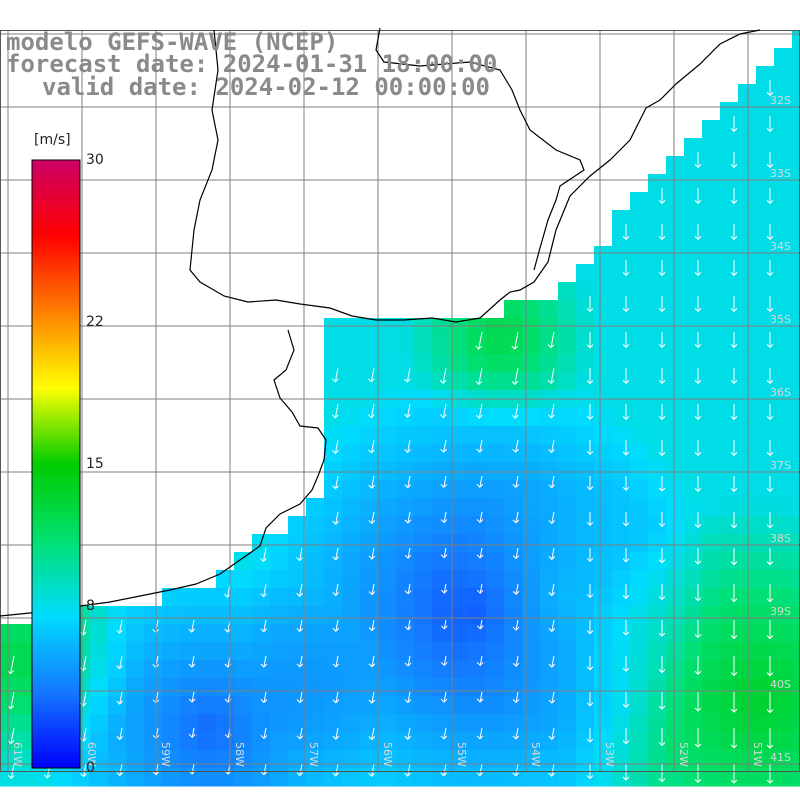  Describe the element at coordinates (780, 246) in the screenshot. I see `latitude-label: 34S` at that location.